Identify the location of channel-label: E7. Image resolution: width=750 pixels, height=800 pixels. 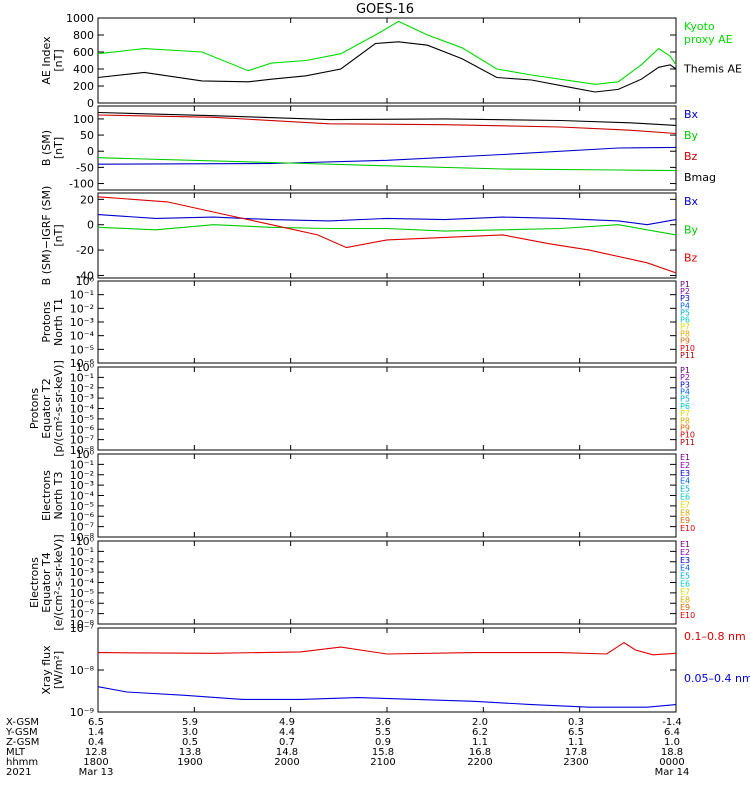
(685, 504).